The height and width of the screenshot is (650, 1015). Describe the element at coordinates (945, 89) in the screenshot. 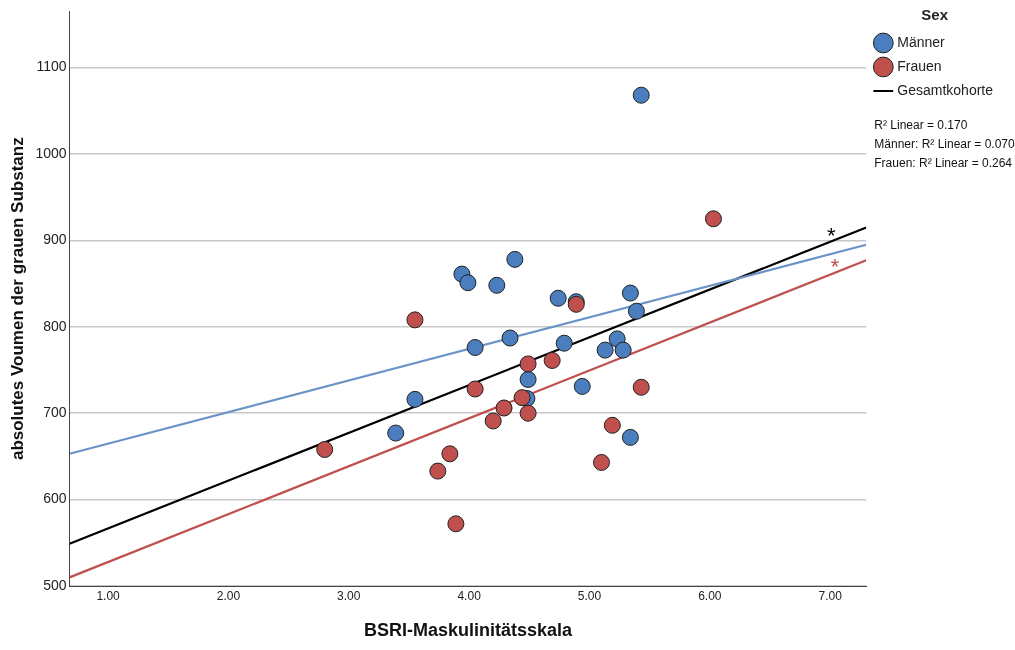

I see `legend-label: Gesamtkohorte` at that location.